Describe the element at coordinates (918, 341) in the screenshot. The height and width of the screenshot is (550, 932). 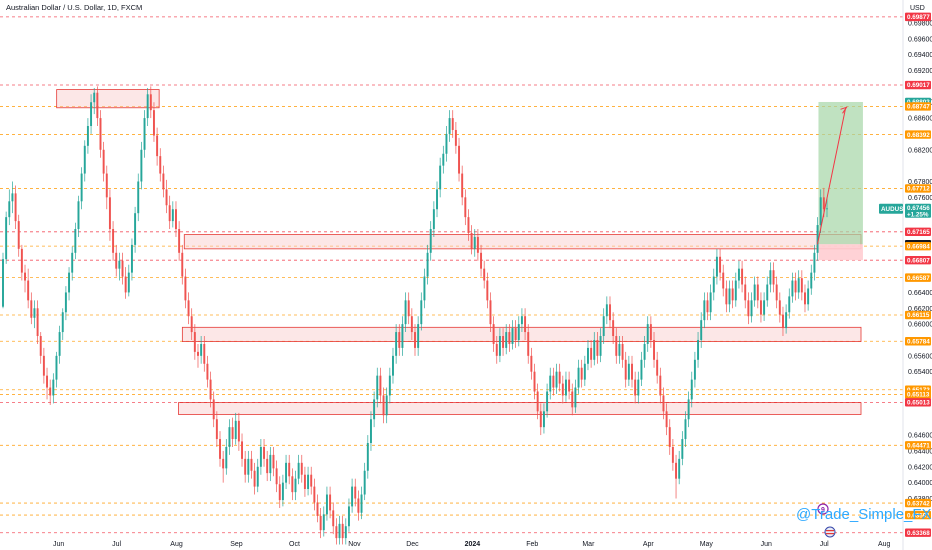
I see `price-badge-label: 0.65784` at that location.